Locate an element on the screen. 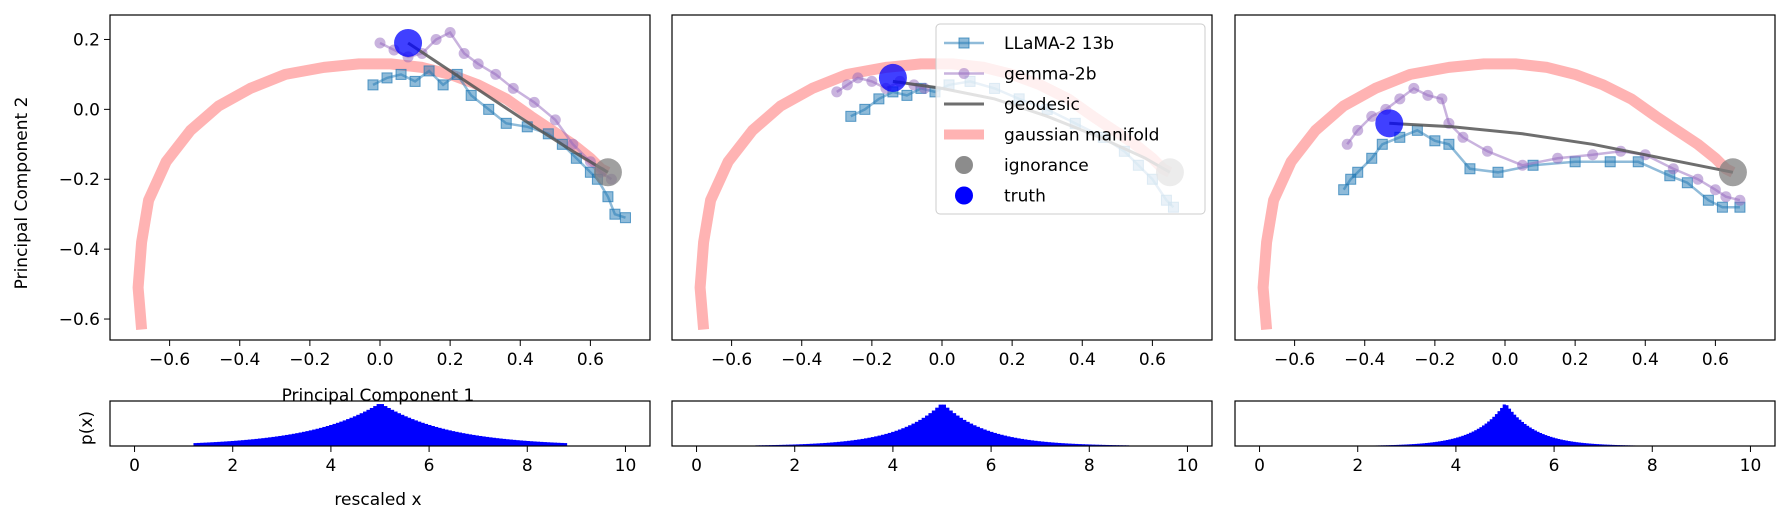 The image size is (1785, 524). legend-label-truth: truth is located at coordinates (1025, 197).